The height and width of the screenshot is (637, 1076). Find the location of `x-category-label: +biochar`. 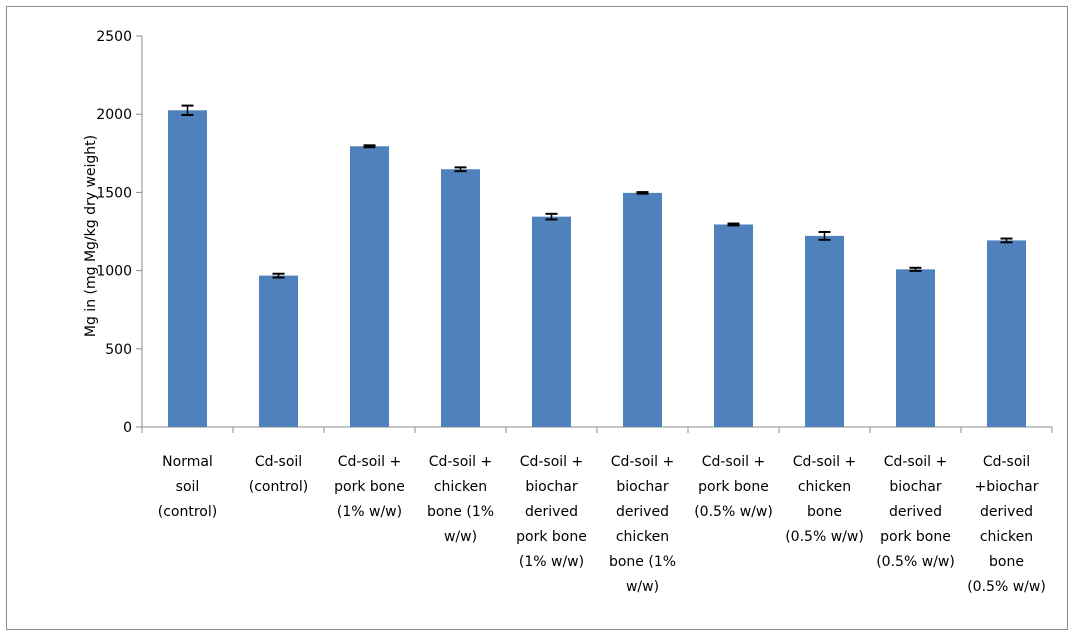

x-category-label: +biochar is located at coordinates (1007, 487).